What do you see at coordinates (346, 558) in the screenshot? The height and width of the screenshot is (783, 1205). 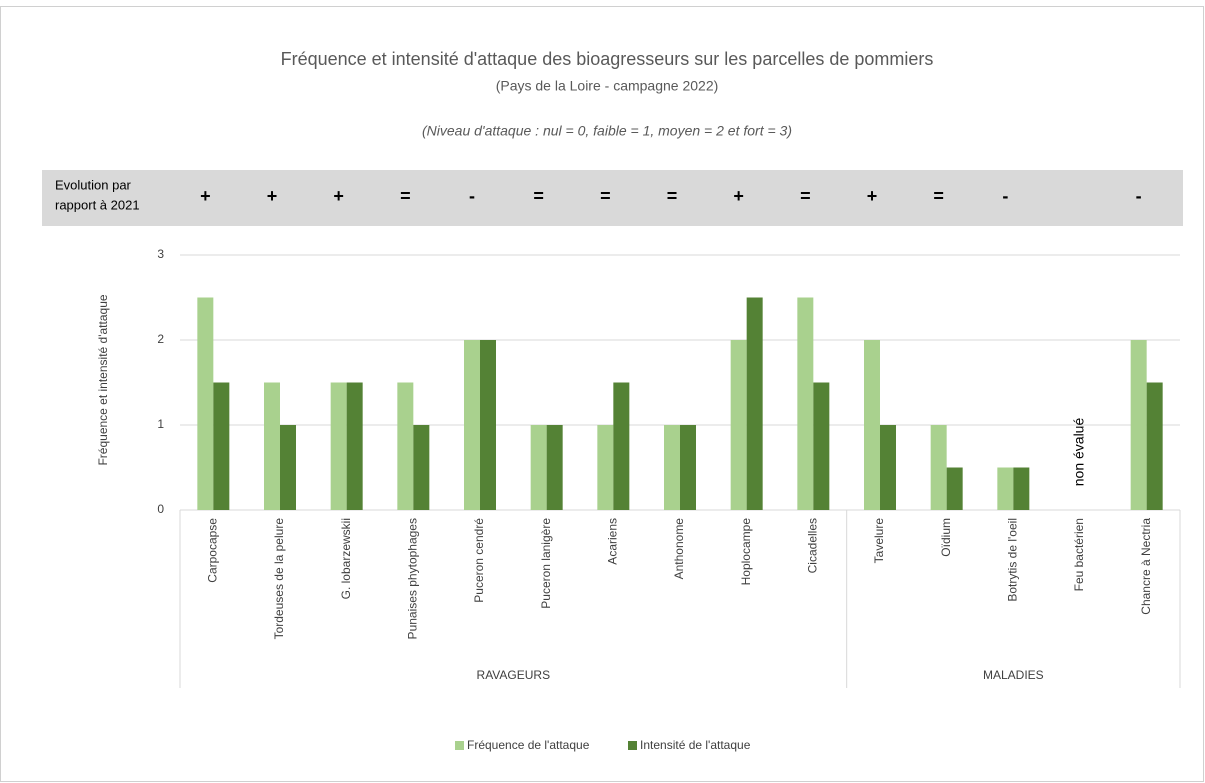 I see `x-tick-label: G. lobarzewskii` at bounding box center [346, 558].